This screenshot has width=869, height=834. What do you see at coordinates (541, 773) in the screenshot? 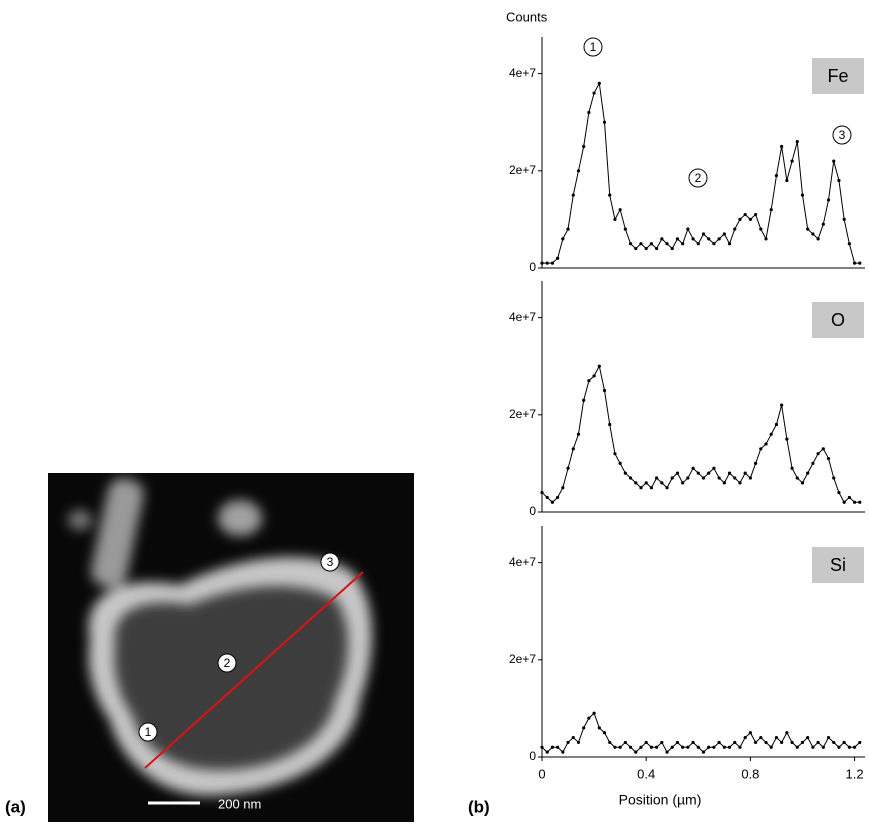
I see `x-tick-label: 0` at bounding box center [541, 773].